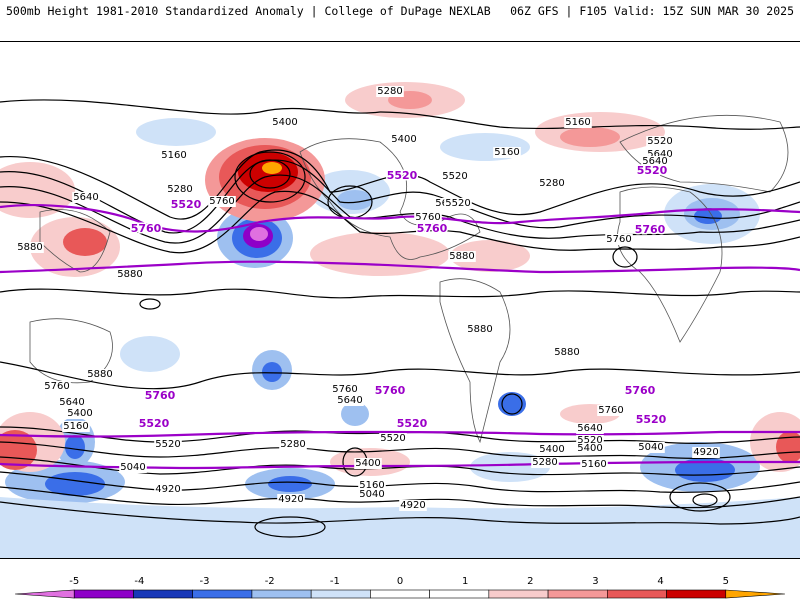 This screenshot has height=604, width=800. I want to click on colorbar-tick-label: 1, so click(465, 581).